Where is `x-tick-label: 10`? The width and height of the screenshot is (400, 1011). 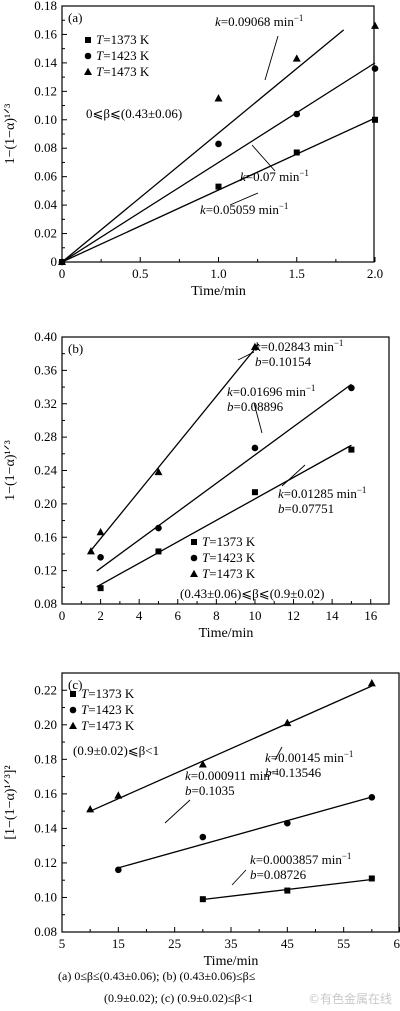
x-tick-label: 10 is located at coordinates (254, 615).